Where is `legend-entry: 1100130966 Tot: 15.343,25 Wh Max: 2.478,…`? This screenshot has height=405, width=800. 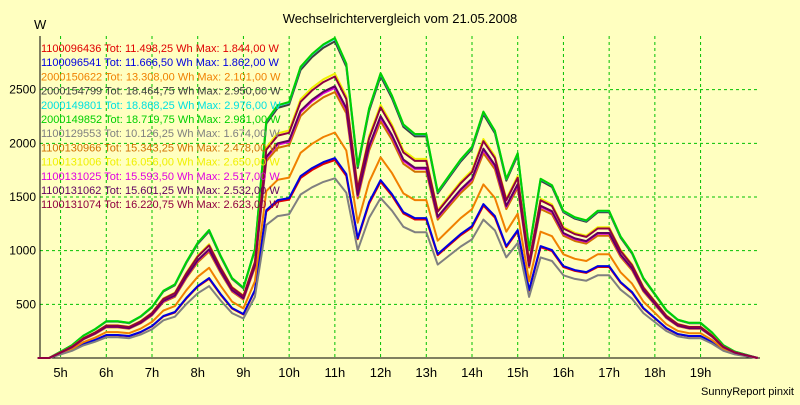
legend-entry: 1100130966 Tot: 15.343,25 Wh Max: 2.478,… is located at coordinates (160, 148).